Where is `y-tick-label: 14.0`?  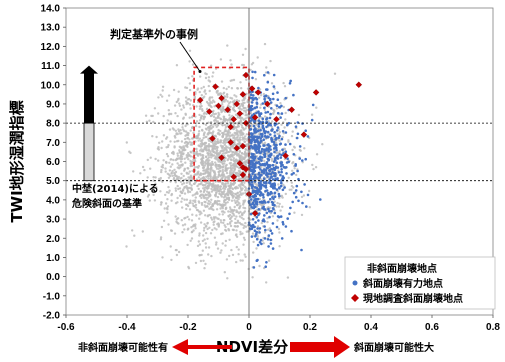 y-tick-label: 14.0 is located at coordinates (51, 9).